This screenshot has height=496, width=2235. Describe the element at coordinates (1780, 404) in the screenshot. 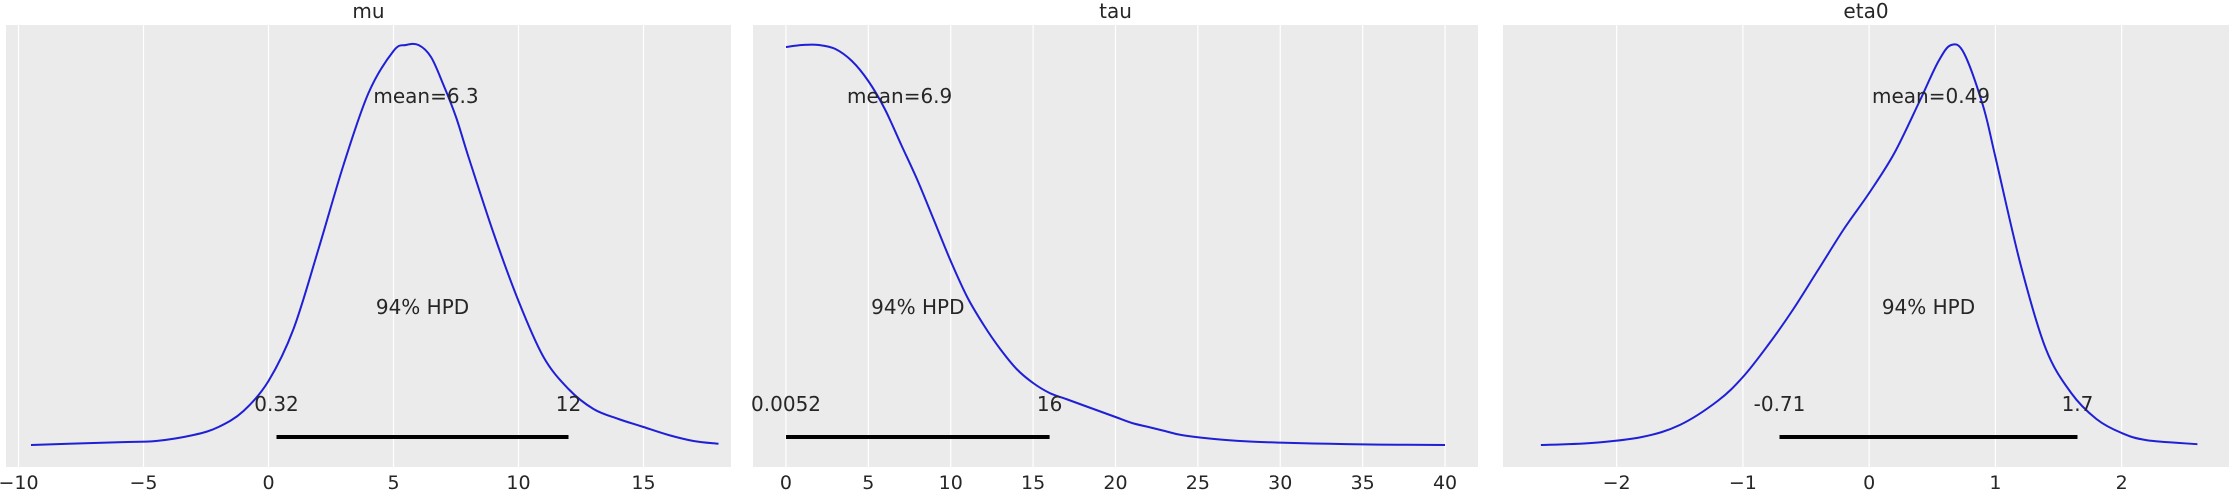

I see `hpd-low-label-eta0: -0.71` at that location.